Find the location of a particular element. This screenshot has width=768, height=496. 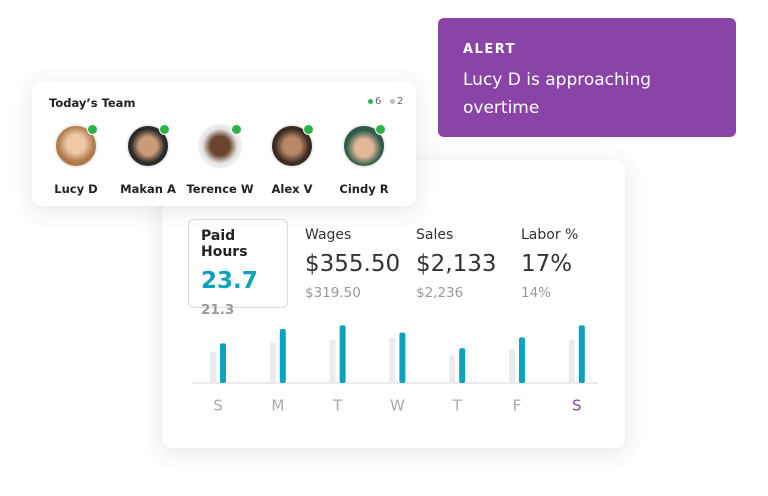

x-tick-label: M is located at coordinates (277, 406).